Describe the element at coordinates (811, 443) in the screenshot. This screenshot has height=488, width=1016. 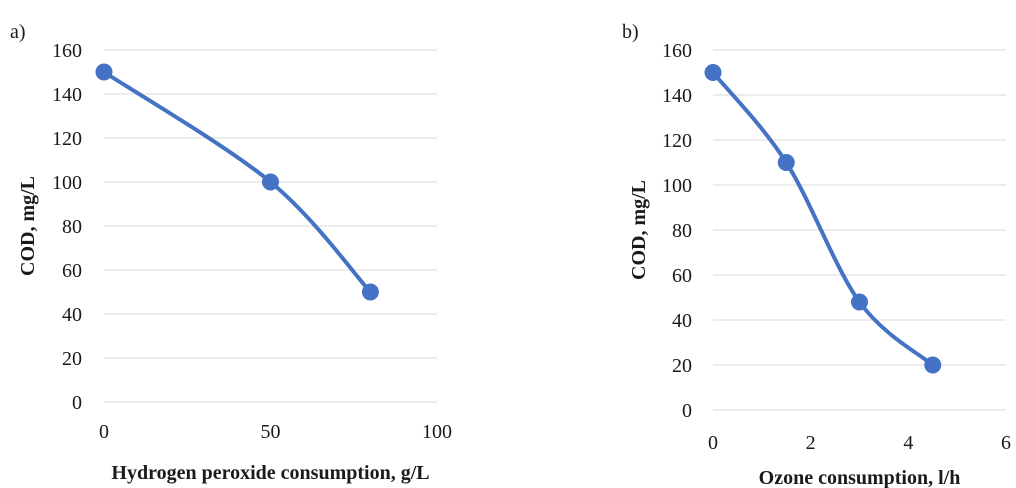
I see `x-tick-label: 2` at that location.